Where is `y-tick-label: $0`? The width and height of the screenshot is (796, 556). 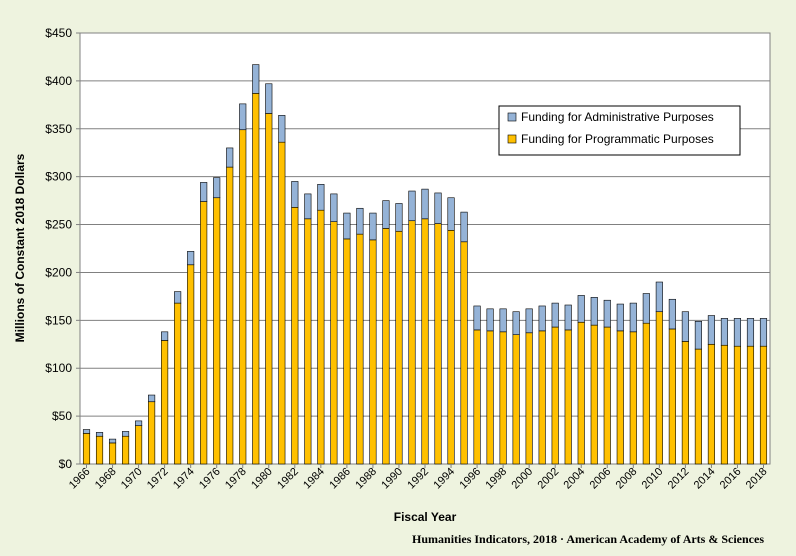 y-tick-label: $0 is located at coordinates (66, 464).